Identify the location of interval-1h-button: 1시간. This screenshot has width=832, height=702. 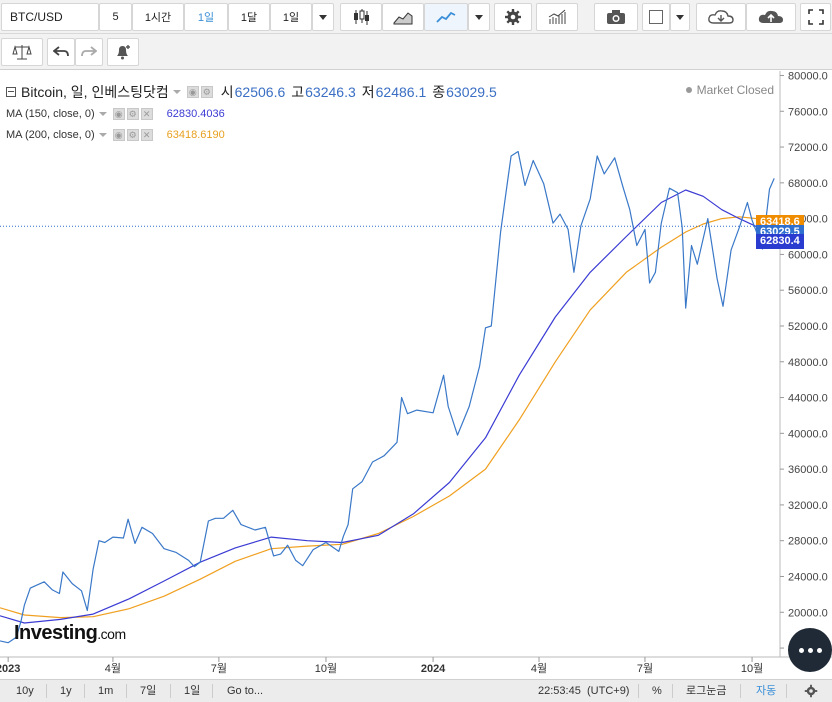
(158, 17).